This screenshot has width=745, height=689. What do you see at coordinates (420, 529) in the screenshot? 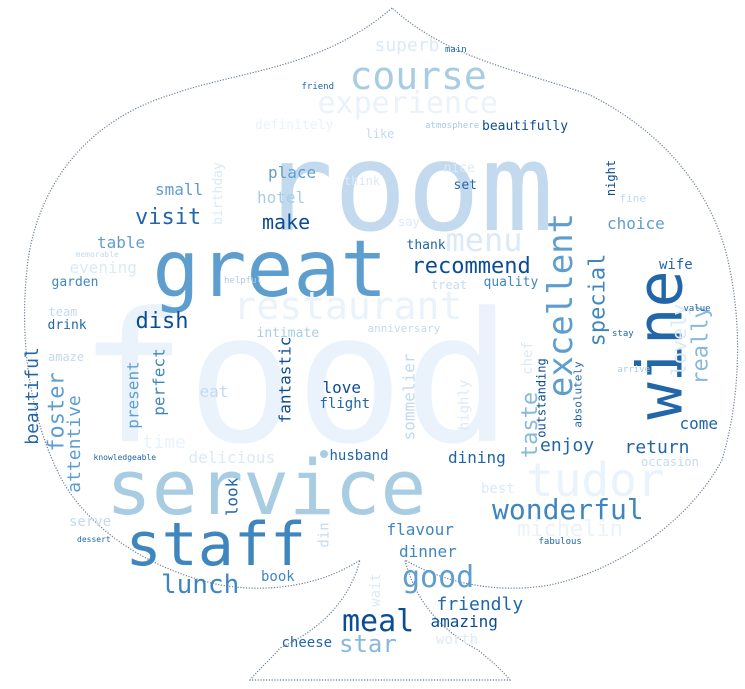
I see `word-flavour: flavour` at bounding box center [420, 529].